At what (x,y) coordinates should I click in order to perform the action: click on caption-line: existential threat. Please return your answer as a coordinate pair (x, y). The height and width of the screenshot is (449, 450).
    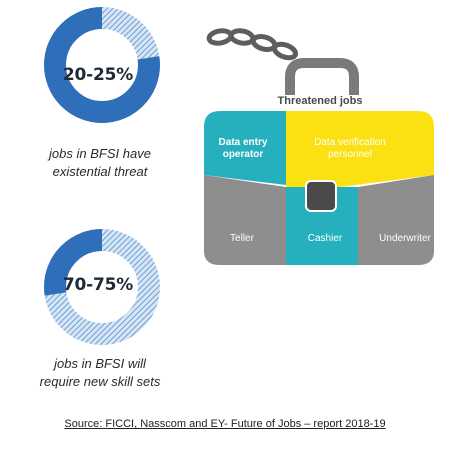
    Looking at the image, I should click on (100, 171).